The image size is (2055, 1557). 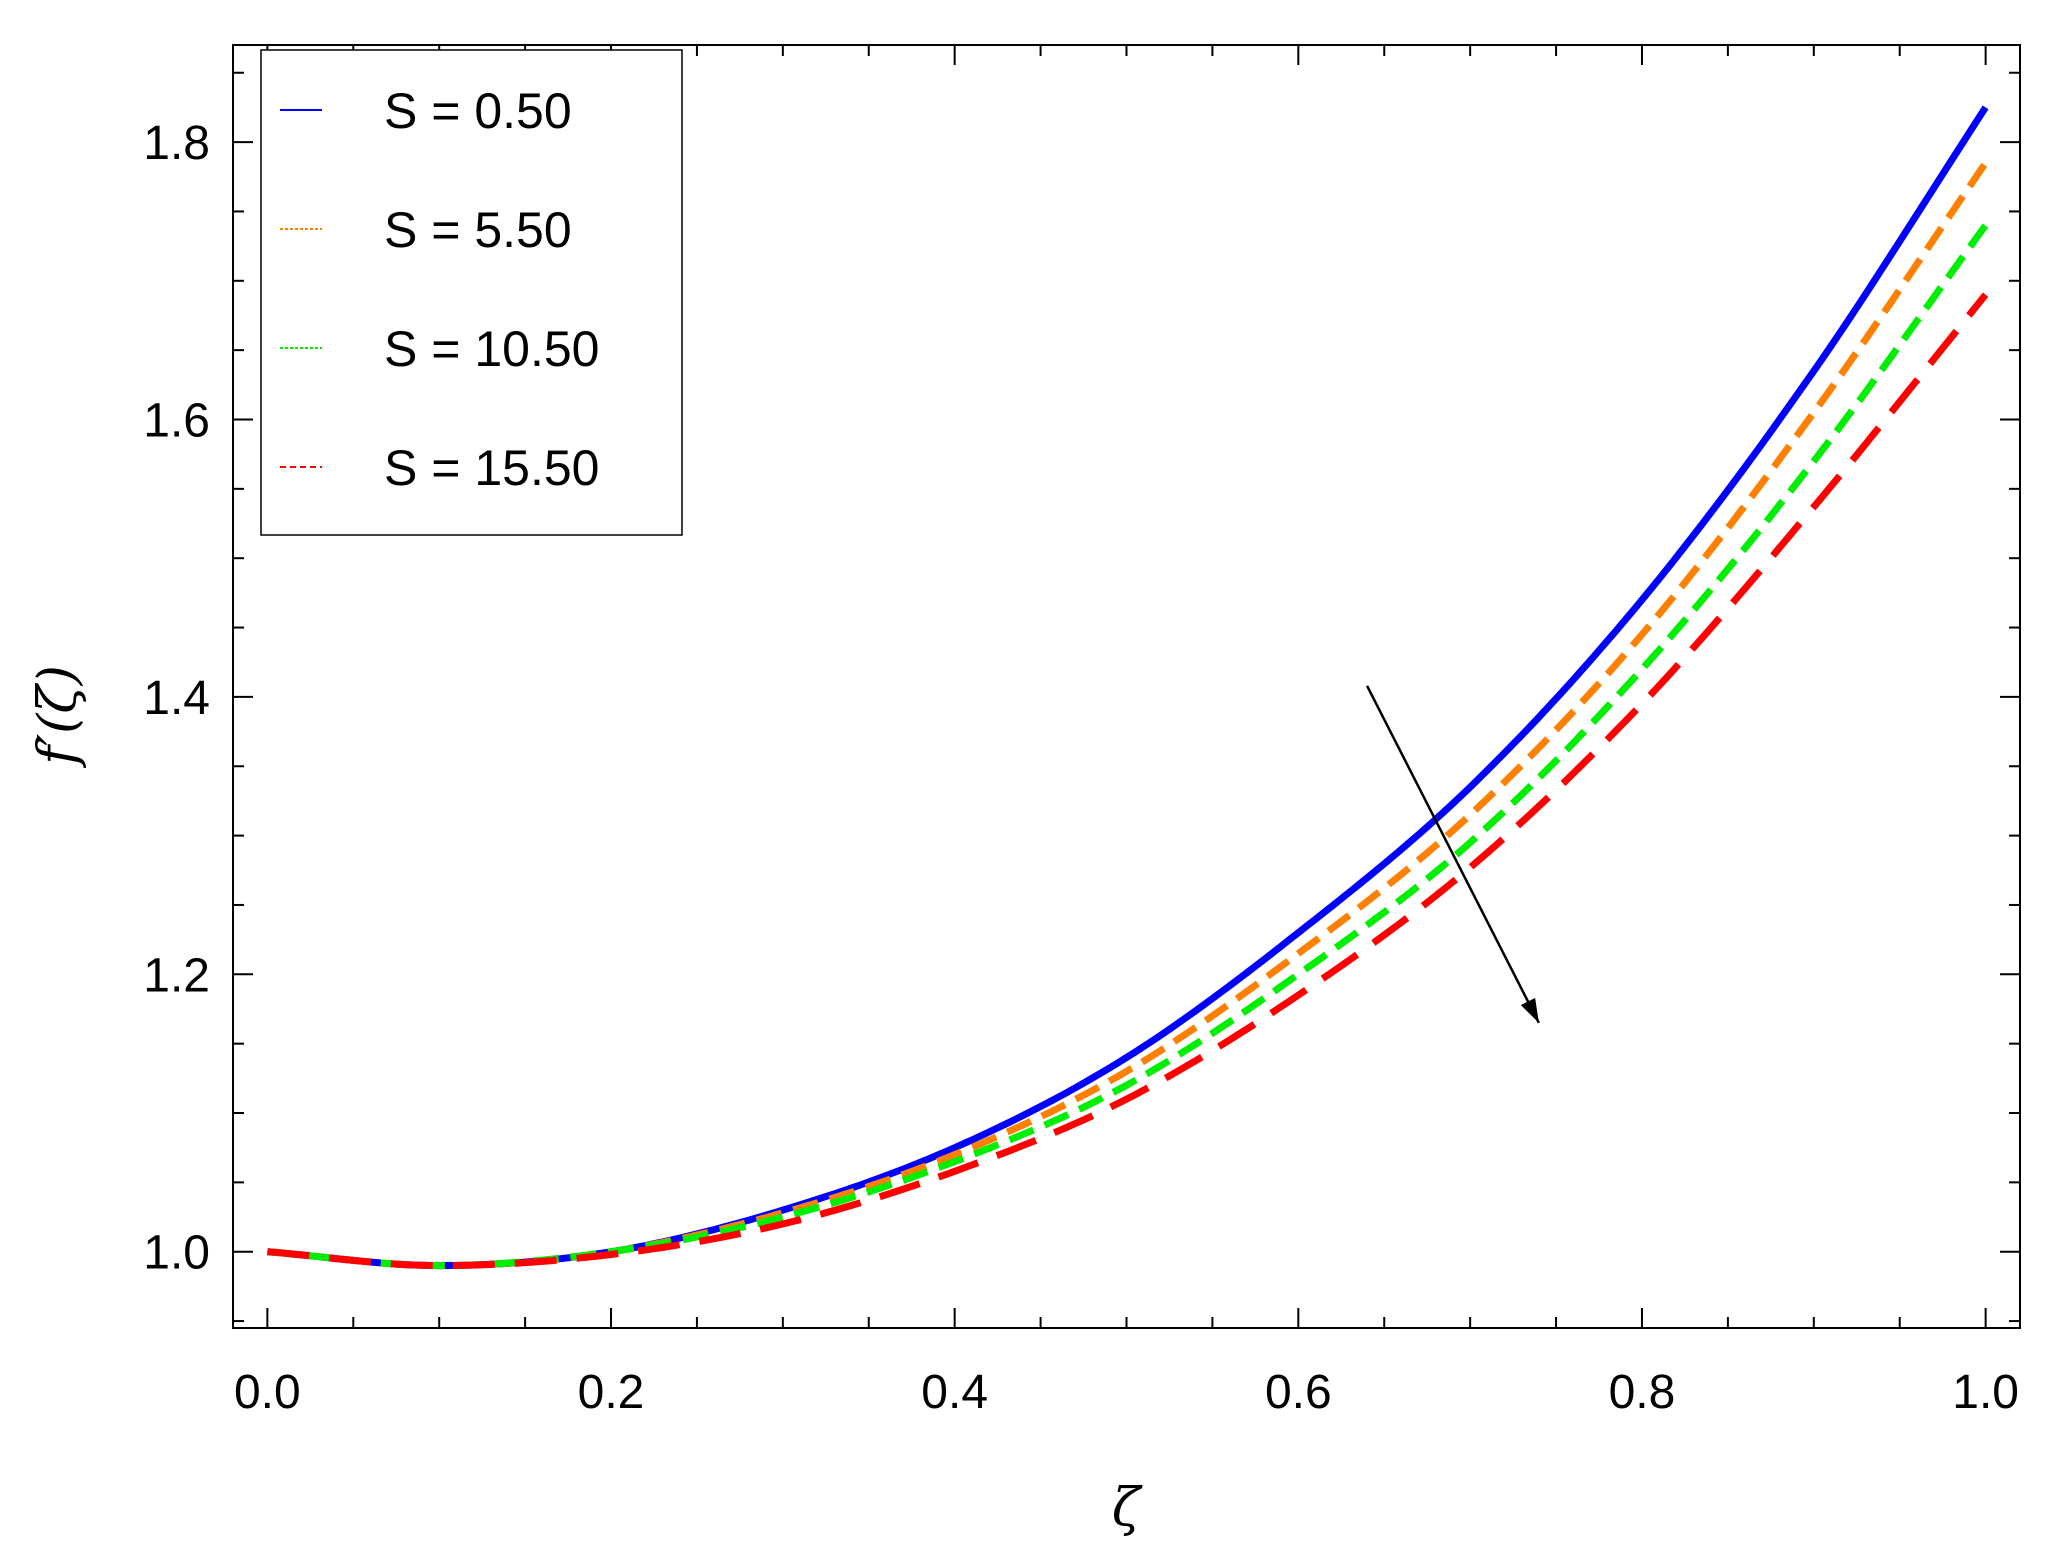 I want to click on legend-label: S = 0.50, so click(x=478, y=111).